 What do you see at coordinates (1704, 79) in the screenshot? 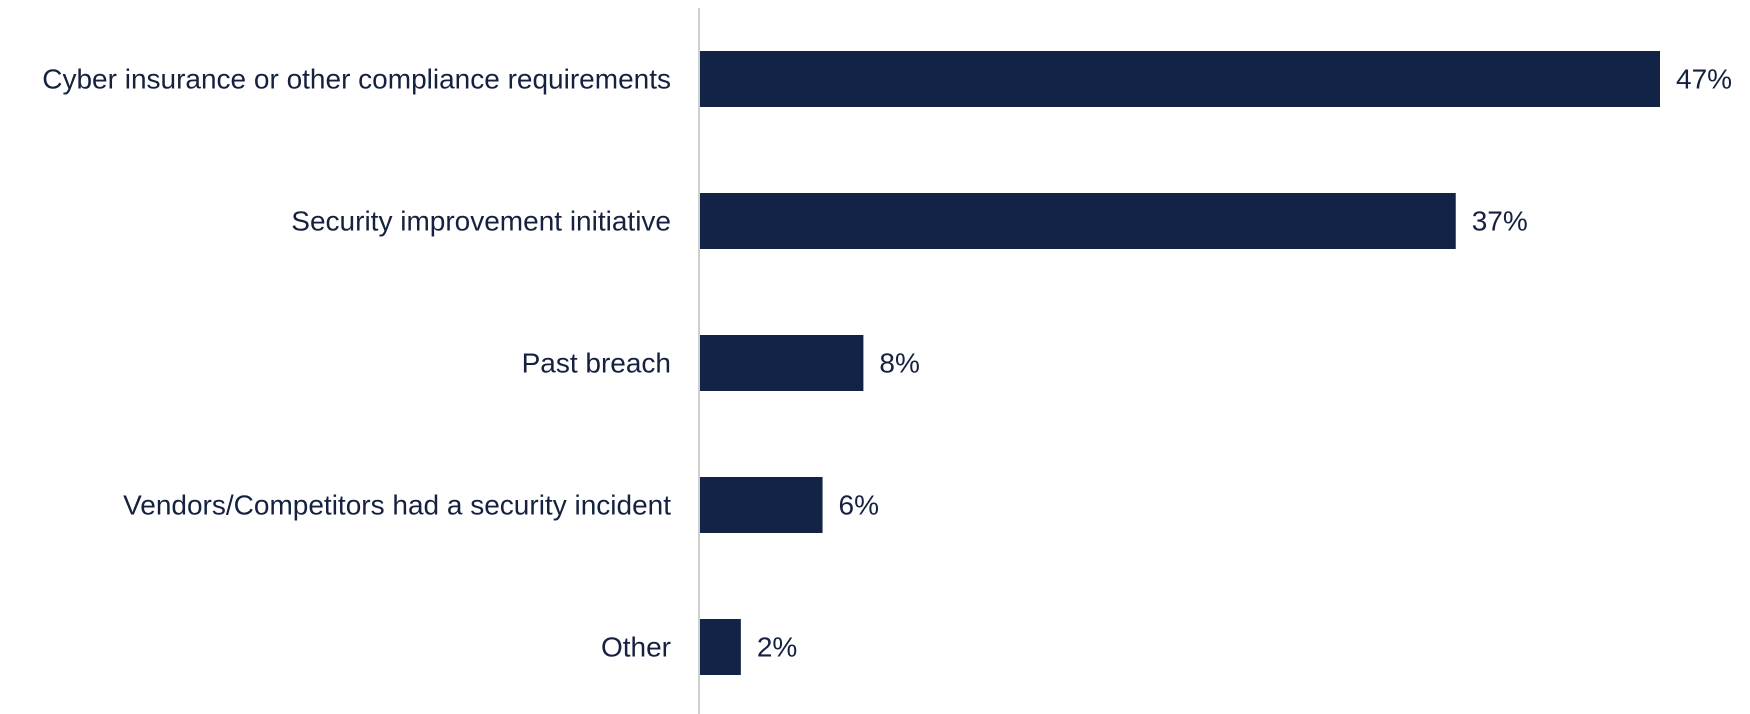
I see `value-label-0: 47%` at bounding box center [1704, 79].